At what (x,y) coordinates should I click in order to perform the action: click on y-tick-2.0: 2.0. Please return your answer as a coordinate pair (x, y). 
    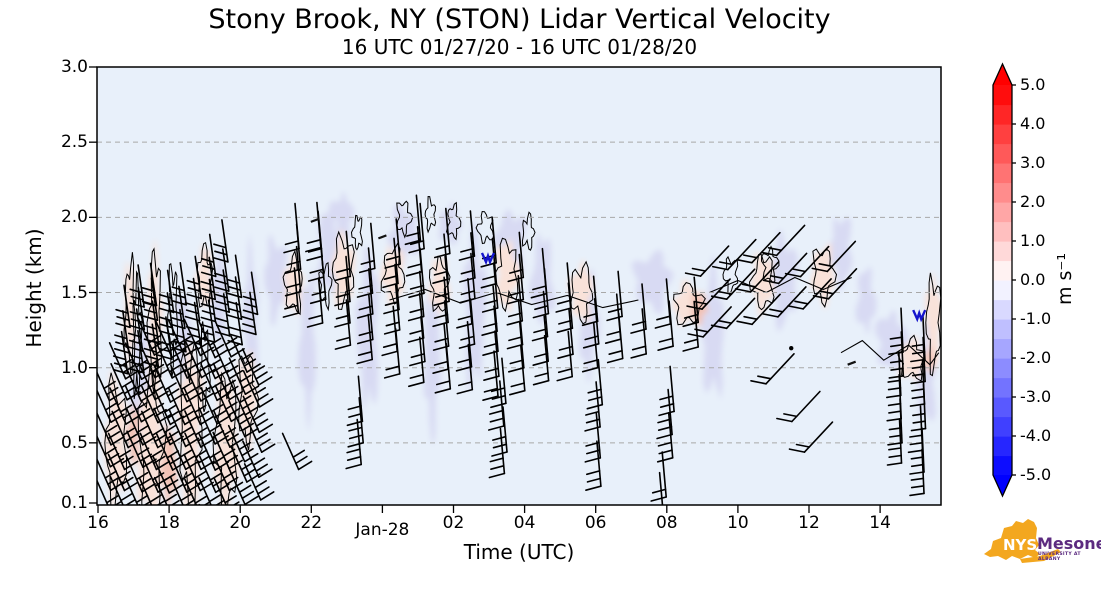
    Looking at the image, I should click on (74, 217).